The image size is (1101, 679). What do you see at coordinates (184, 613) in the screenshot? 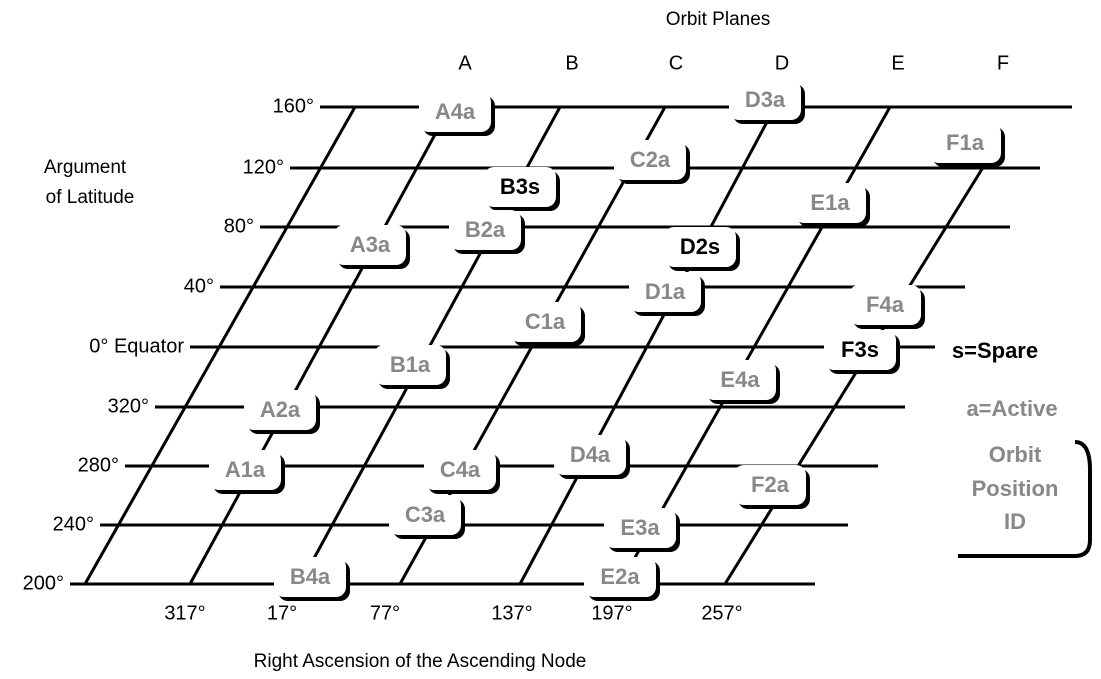
I see `raan-label: 317°` at bounding box center [184, 613].